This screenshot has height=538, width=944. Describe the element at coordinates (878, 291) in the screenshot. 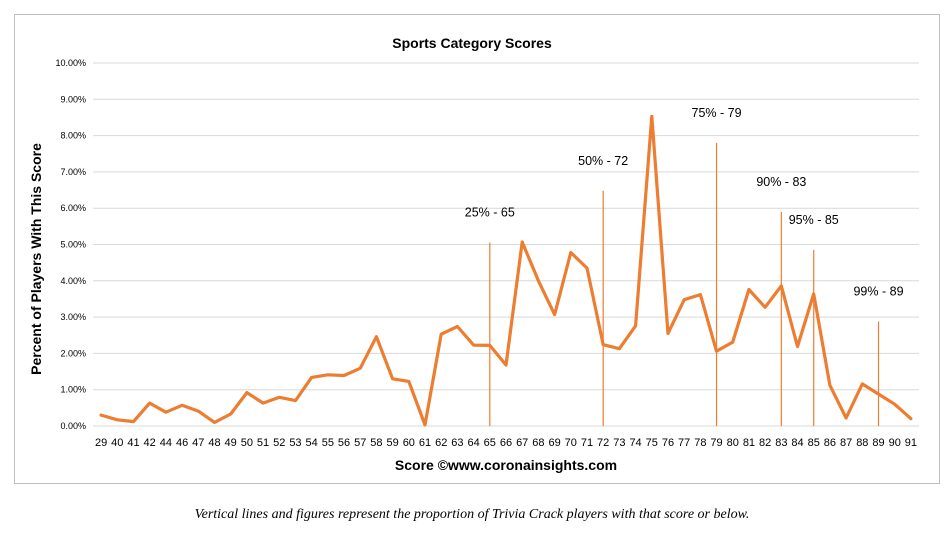

I see `percentile-label: 99% - 89` at that location.